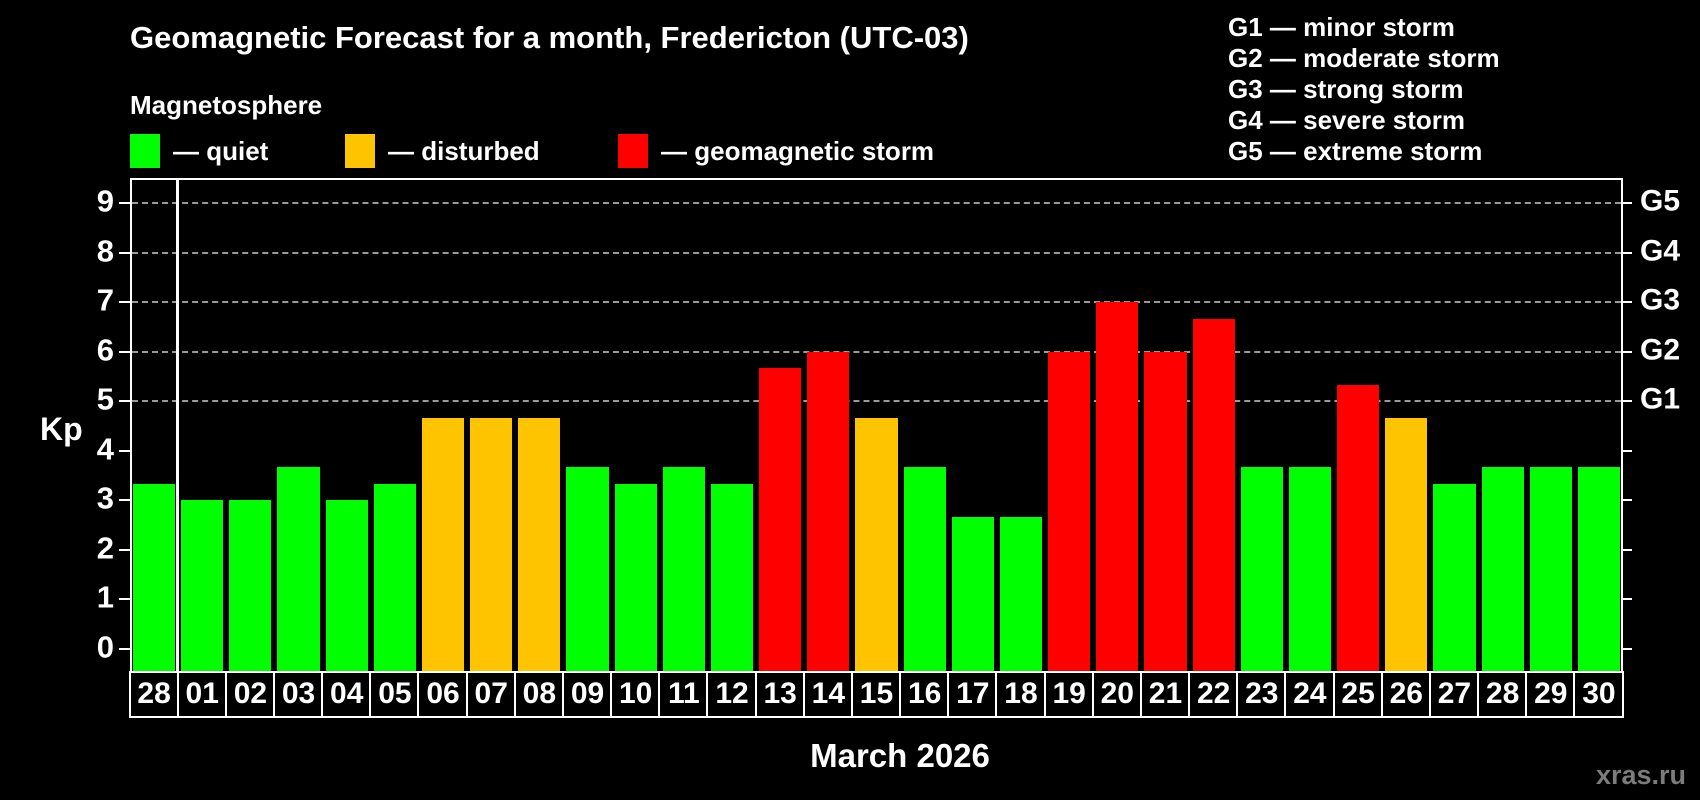 The width and height of the screenshot is (1700, 800). I want to click on right-axis-label-G2: G2, so click(1660, 350).